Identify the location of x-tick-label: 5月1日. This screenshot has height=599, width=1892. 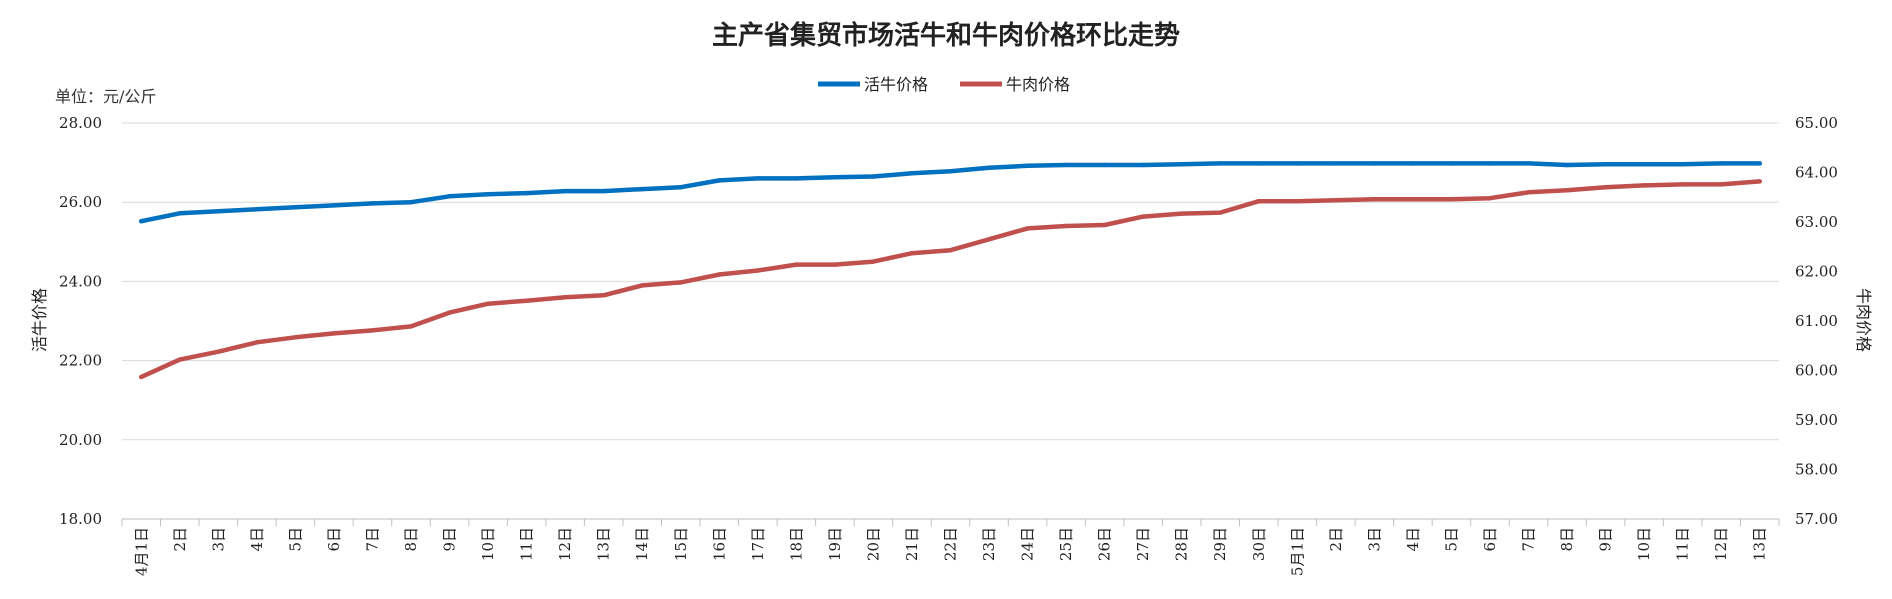
(1297, 551).